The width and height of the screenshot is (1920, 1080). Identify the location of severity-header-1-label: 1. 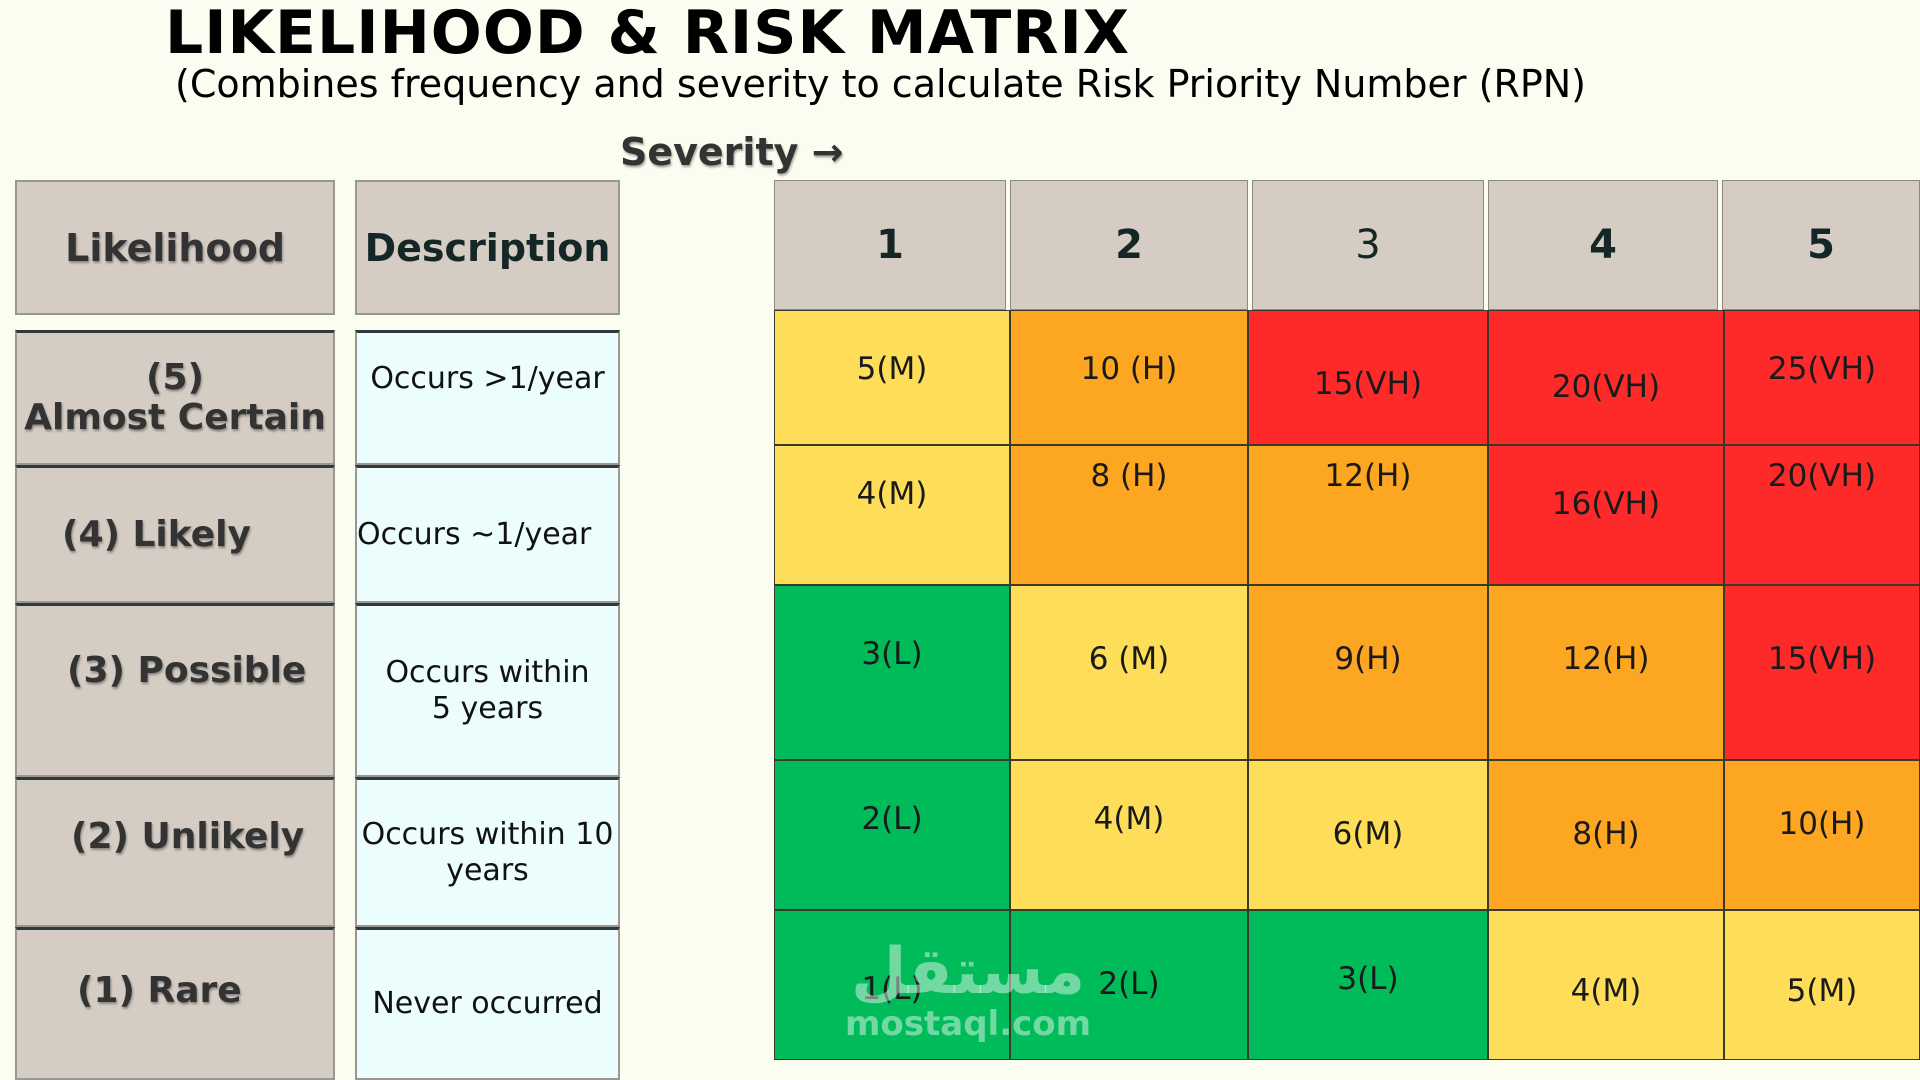
(890, 245).